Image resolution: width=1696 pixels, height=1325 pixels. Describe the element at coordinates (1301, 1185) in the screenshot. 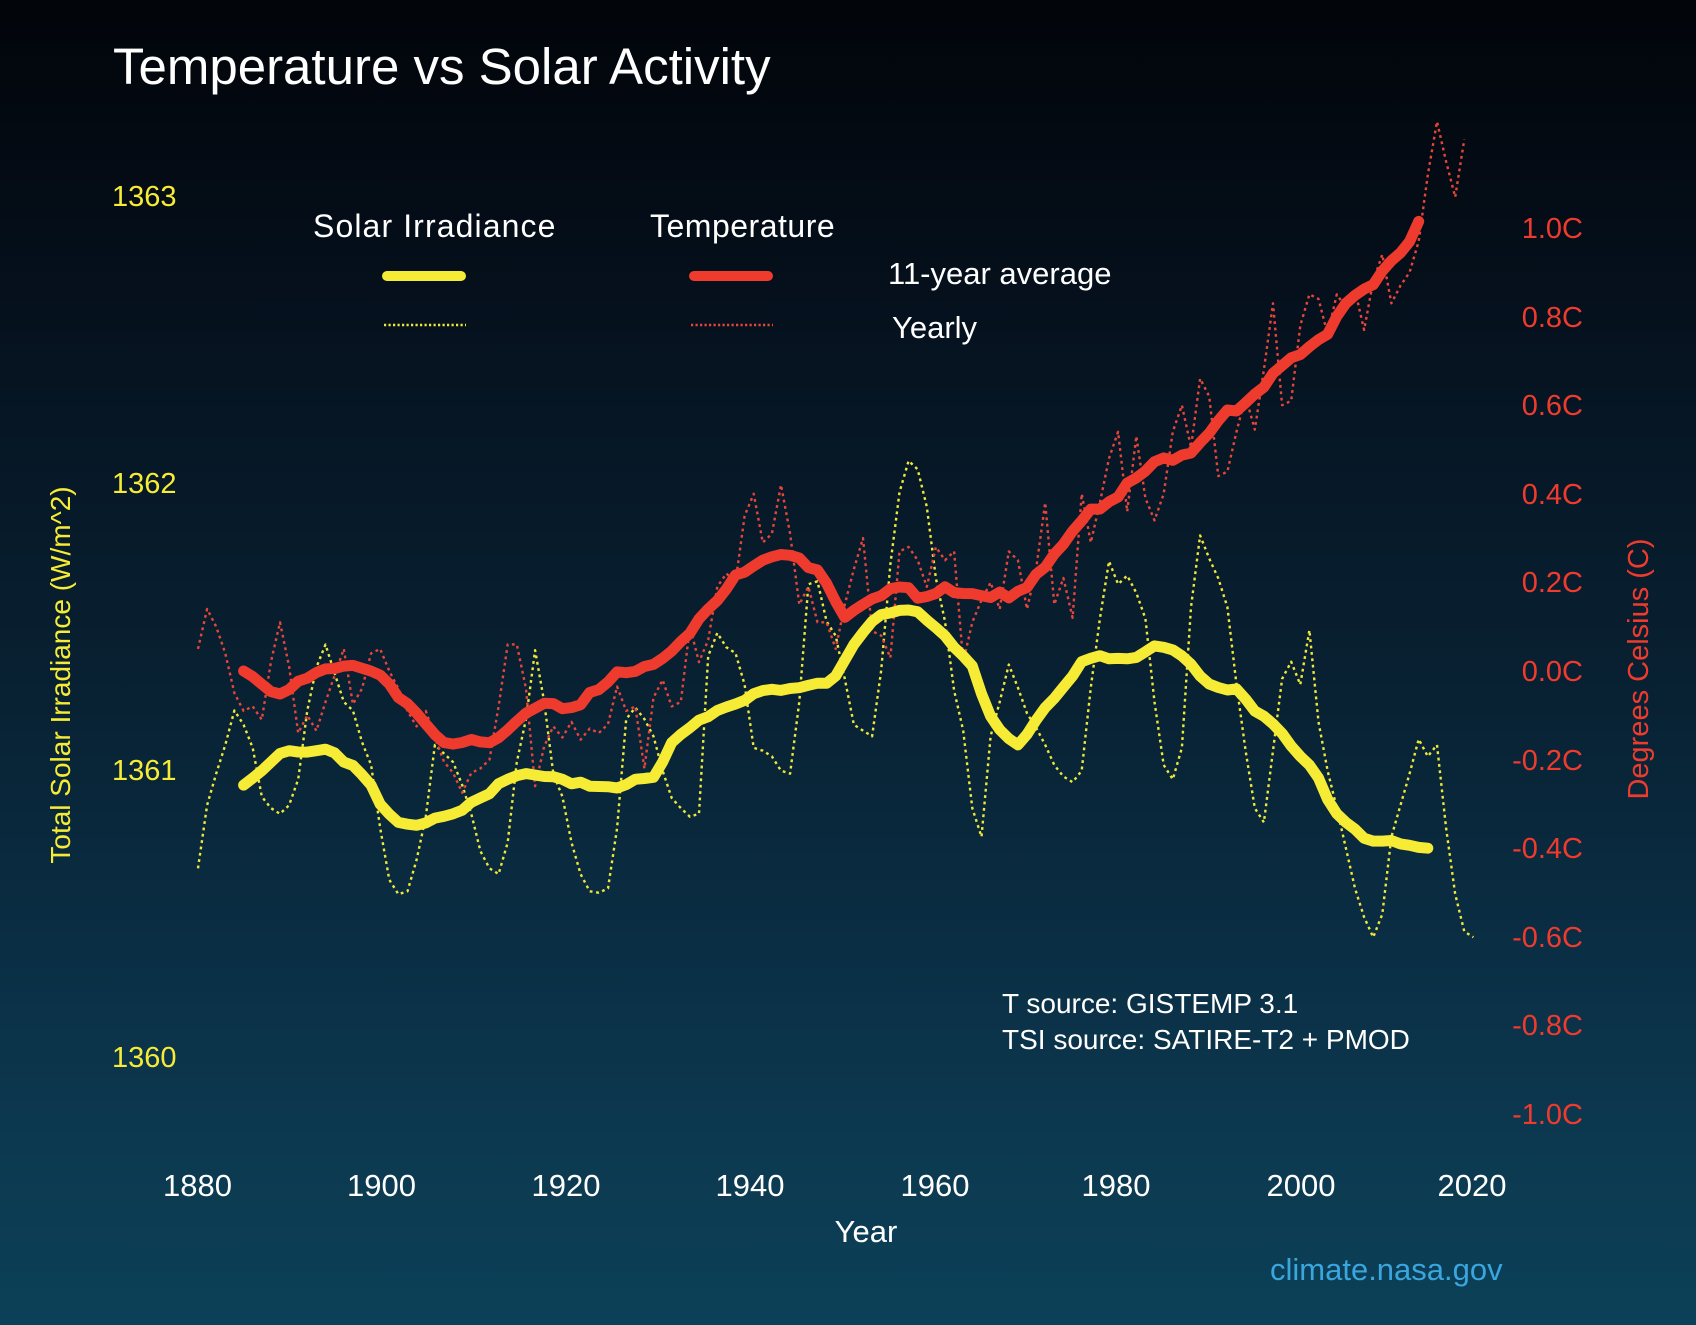

I see `svg-text: 2000` at that location.